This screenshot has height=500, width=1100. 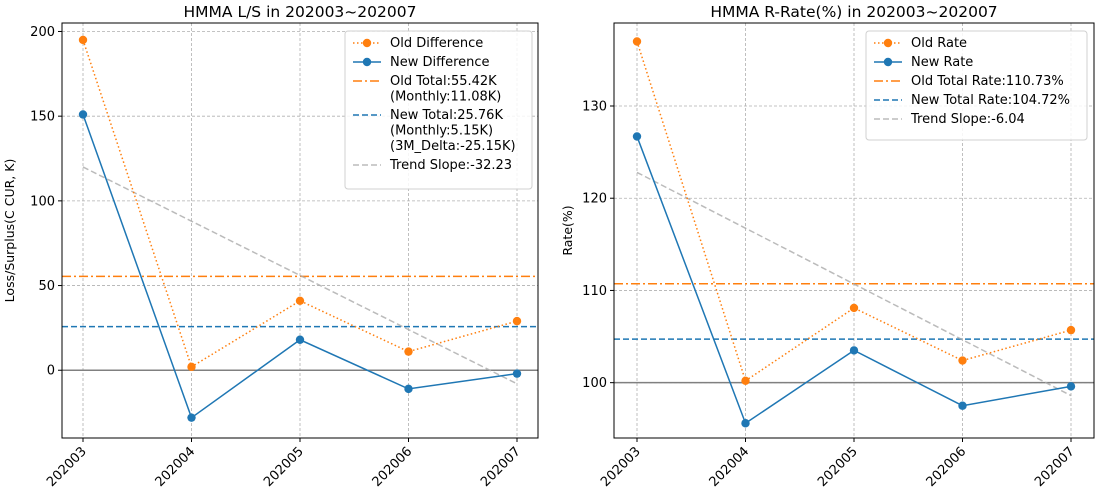 I want to click on legend-label: (Monthly:11.08K), so click(x=445, y=97).